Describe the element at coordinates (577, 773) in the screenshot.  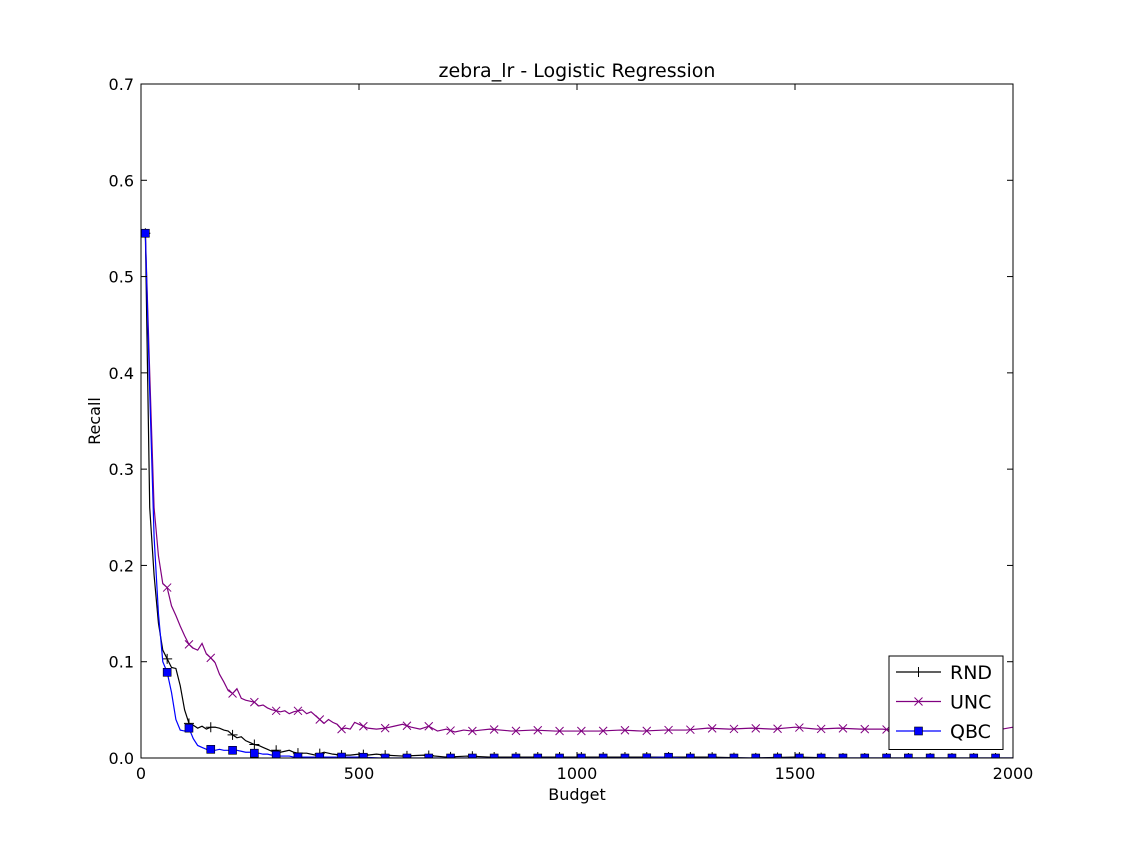
I see `x-tick-label: 1000` at that location.